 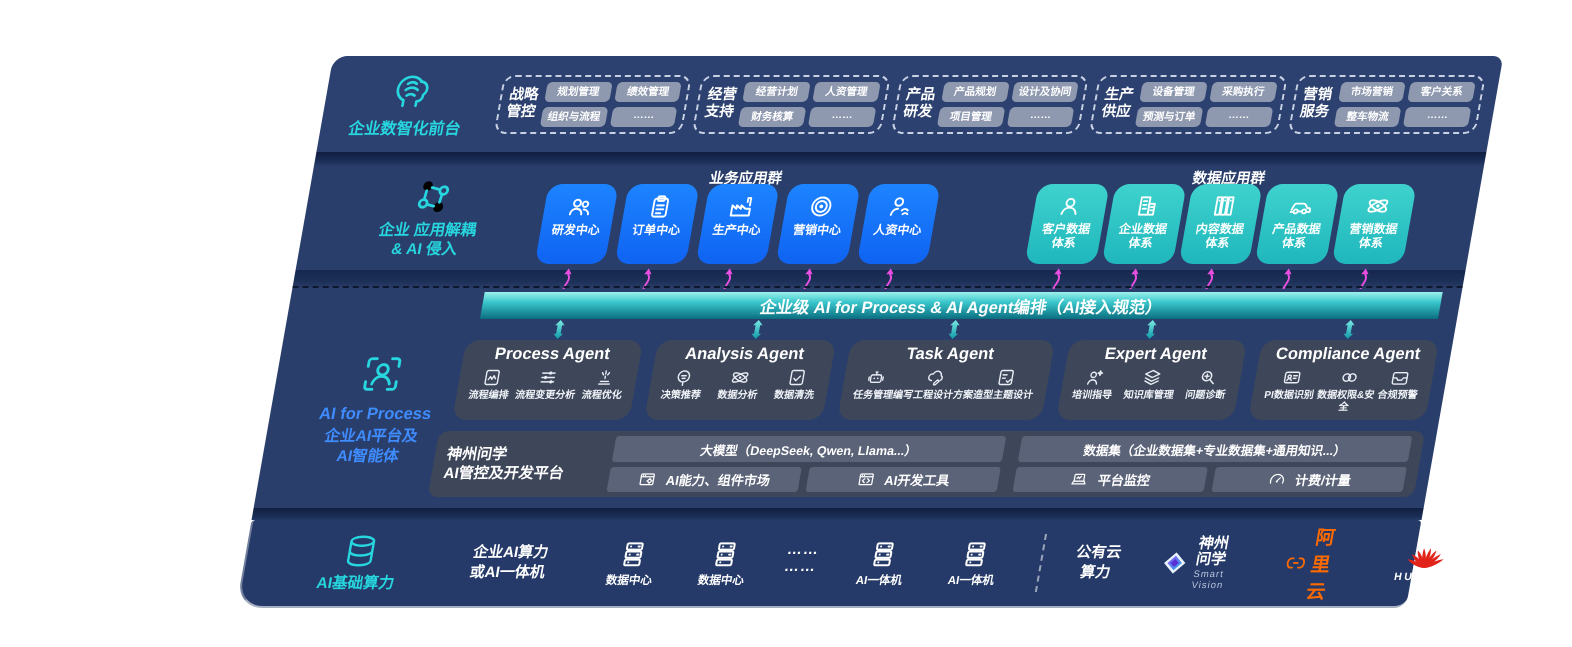 What do you see at coordinates (772, 116) in the screenshot?
I see `chip: 财务核算` at bounding box center [772, 116].